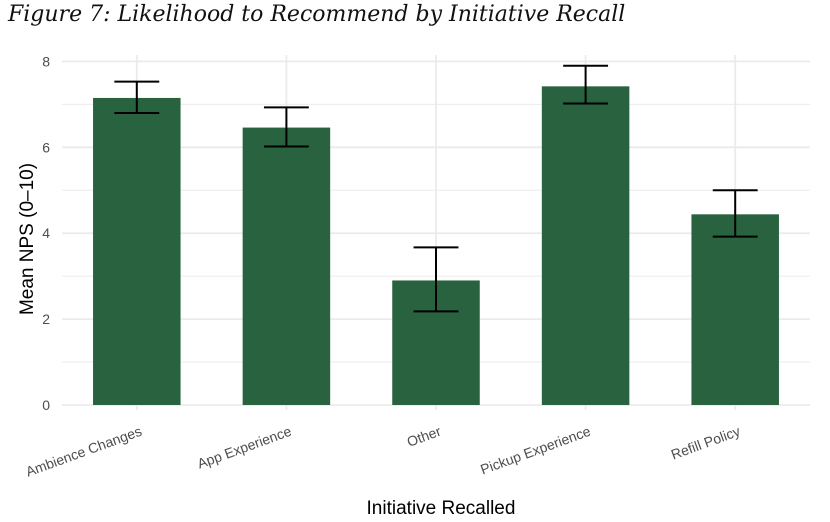  I want to click on y-tick-labels: 0 2 4 6 8, so click(46, 233).